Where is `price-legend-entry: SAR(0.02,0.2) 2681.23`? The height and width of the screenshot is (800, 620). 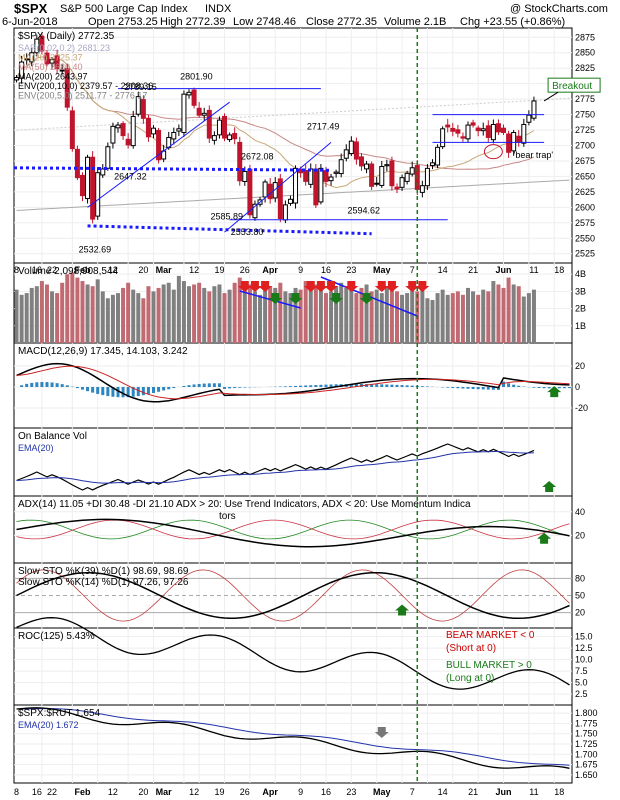 price-legend-entry: SAR(0.02,0.2) 2681.23 is located at coordinates (64, 48).